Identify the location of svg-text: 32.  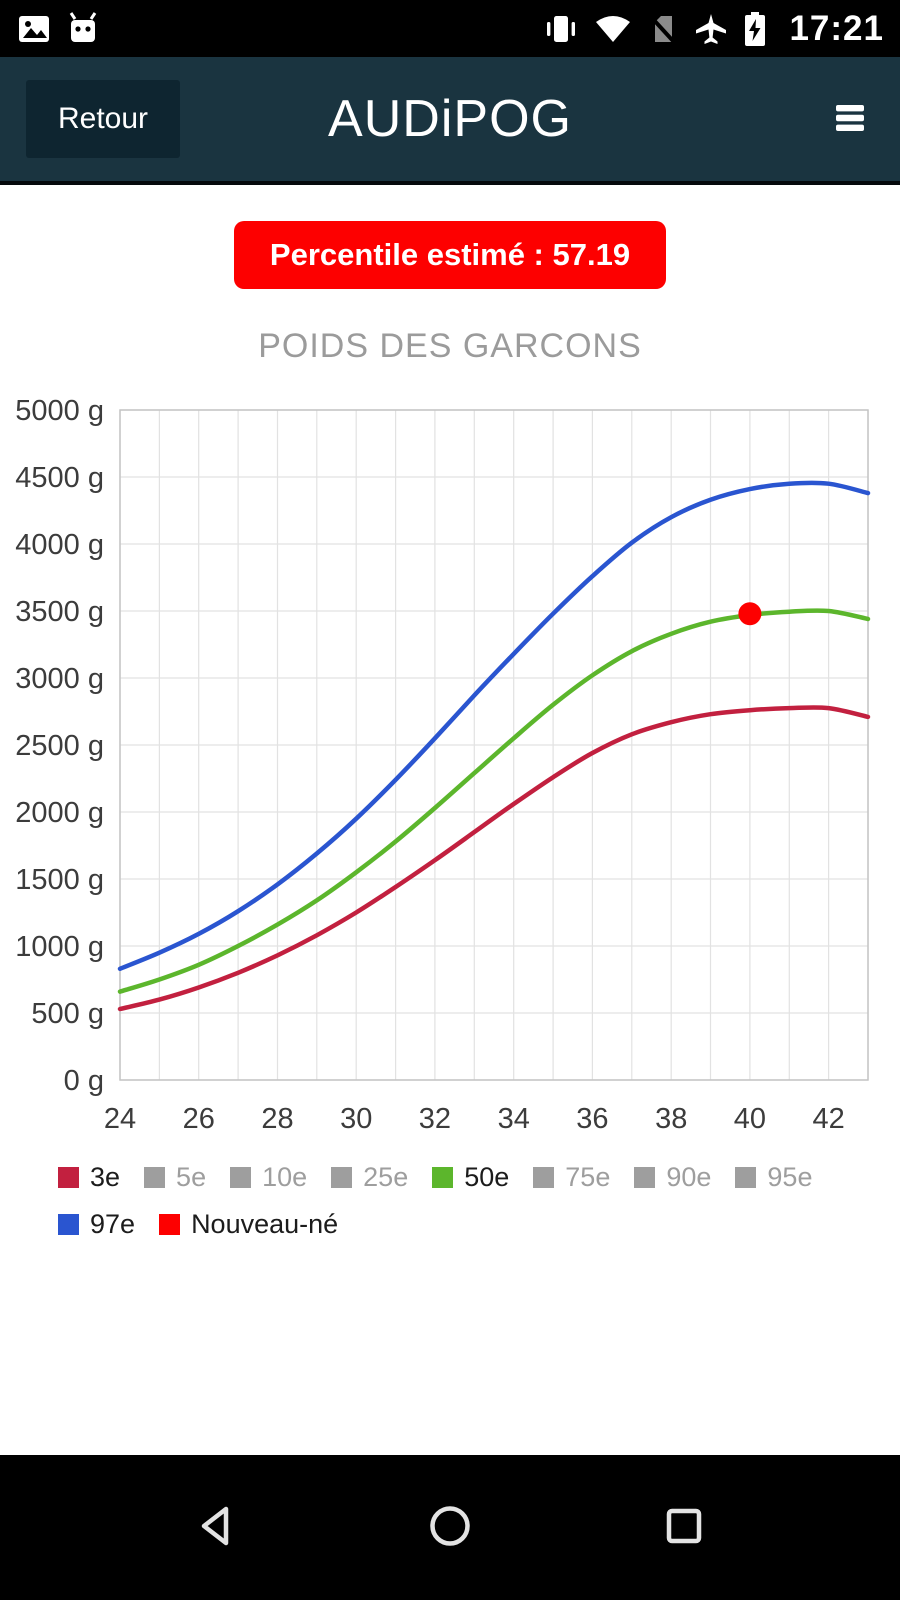
(435, 1119).